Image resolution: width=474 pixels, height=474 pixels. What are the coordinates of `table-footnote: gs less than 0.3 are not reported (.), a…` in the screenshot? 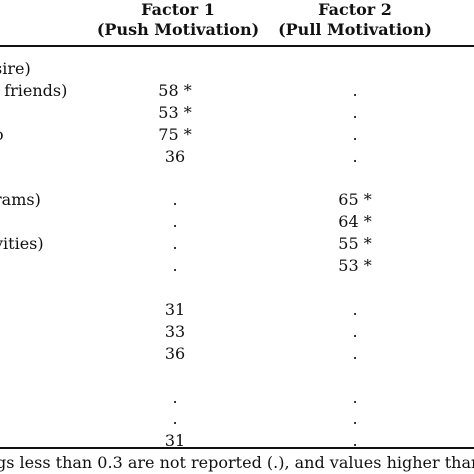 It's located at (237, 462).